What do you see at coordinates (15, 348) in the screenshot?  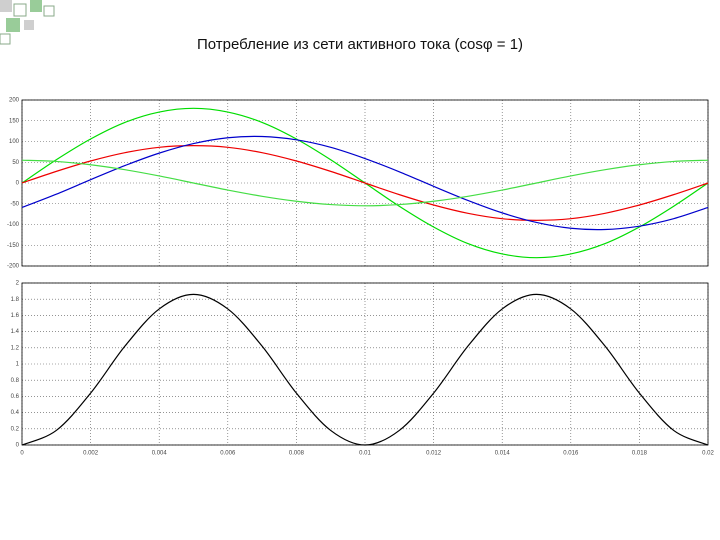 I see `y-tick-label: 1.2` at bounding box center [15, 348].